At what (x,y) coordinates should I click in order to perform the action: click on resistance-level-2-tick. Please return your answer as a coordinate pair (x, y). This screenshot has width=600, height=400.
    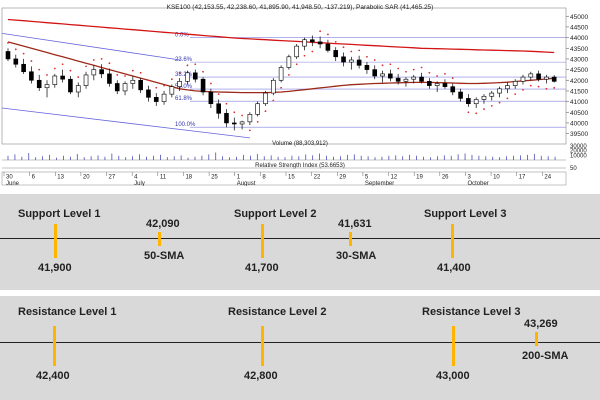
    Looking at the image, I should click on (262, 346).